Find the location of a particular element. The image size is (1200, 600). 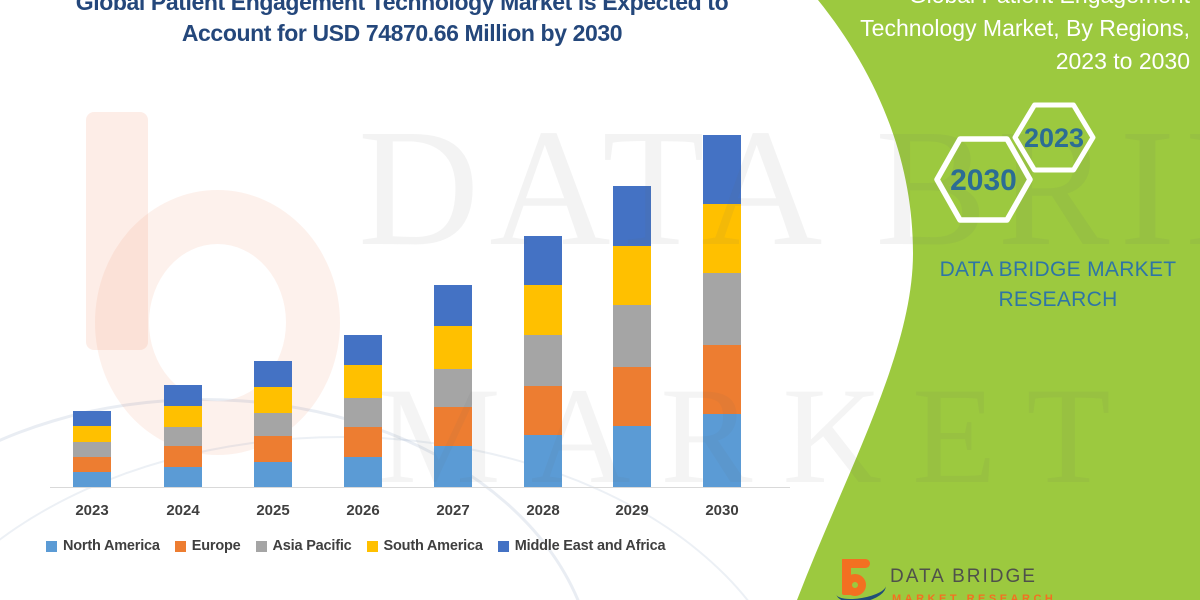

segment-europe-2030 is located at coordinates (722, 379).